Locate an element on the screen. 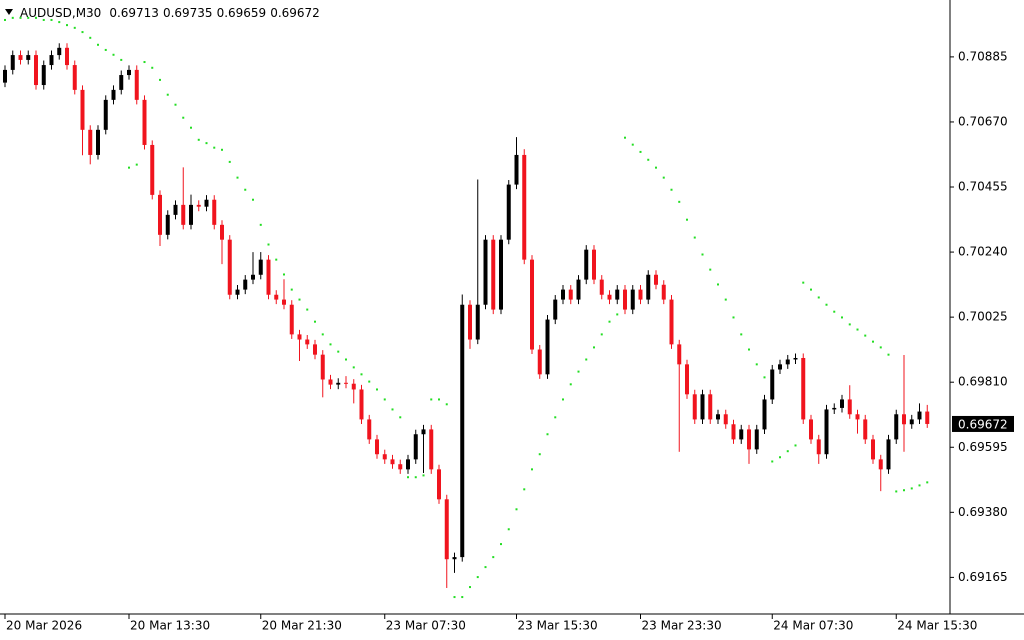 This screenshot has height=640, width=1024. y-tick-label: 0.69810 is located at coordinates (983, 382).